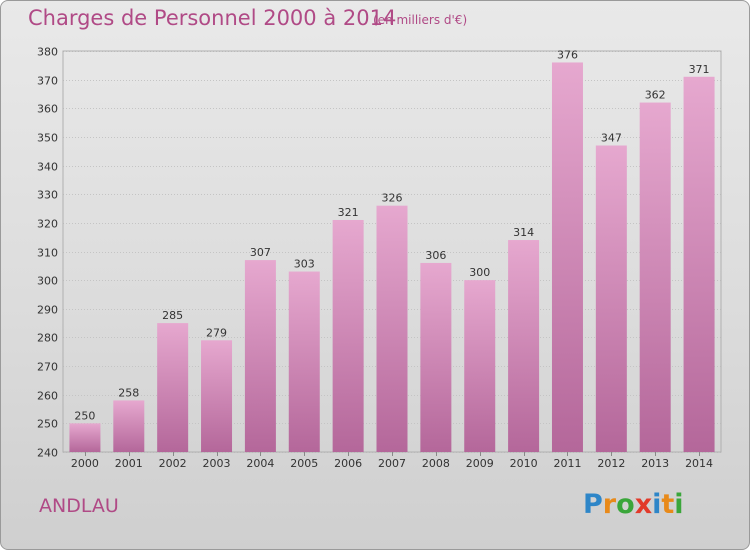 Image resolution: width=750 pixels, height=550 pixels. What do you see at coordinates (611, 463) in the screenshot?
I see `x-tick-label: 2012` at bounding box center [611, 463].